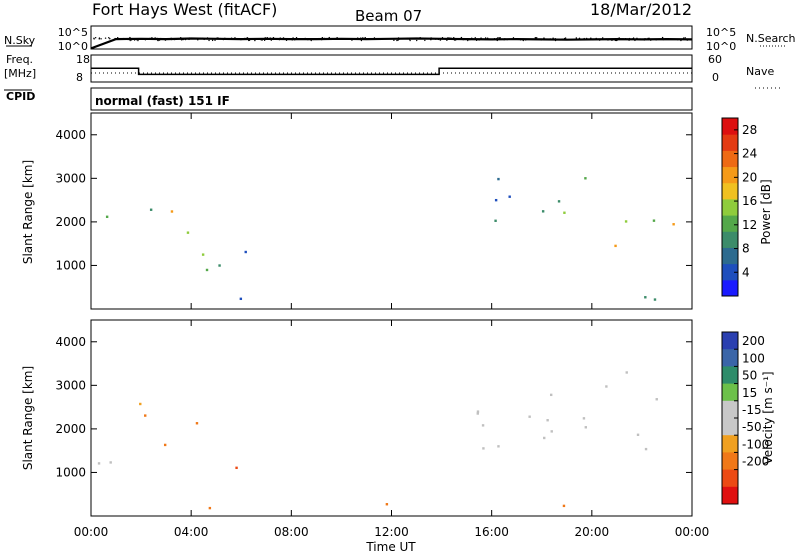 This screenshot has width=800, height=554. I want to click on nsky-tick-top: 10^5, so click(73, 32).